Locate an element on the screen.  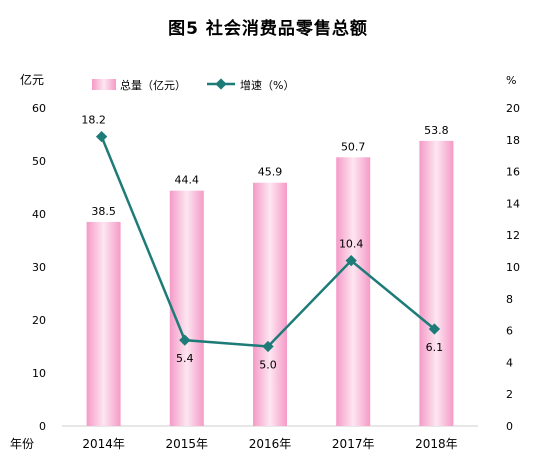
x-tick-label: 2014年 is located at coordinates (103, 444).